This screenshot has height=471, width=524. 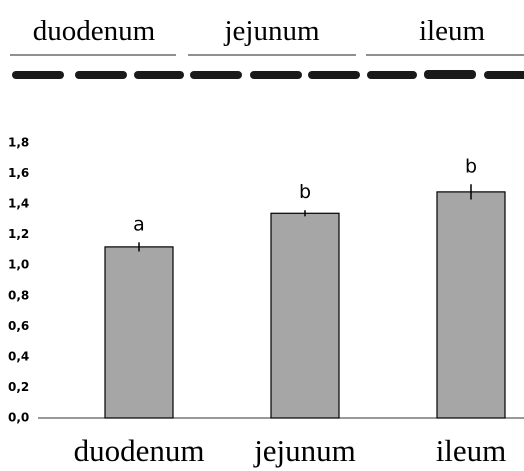 What do you see at coordinates (18, 295) in the screenshot?
I see `y-tick-label: 0,8` at bounding box center [18, 295].